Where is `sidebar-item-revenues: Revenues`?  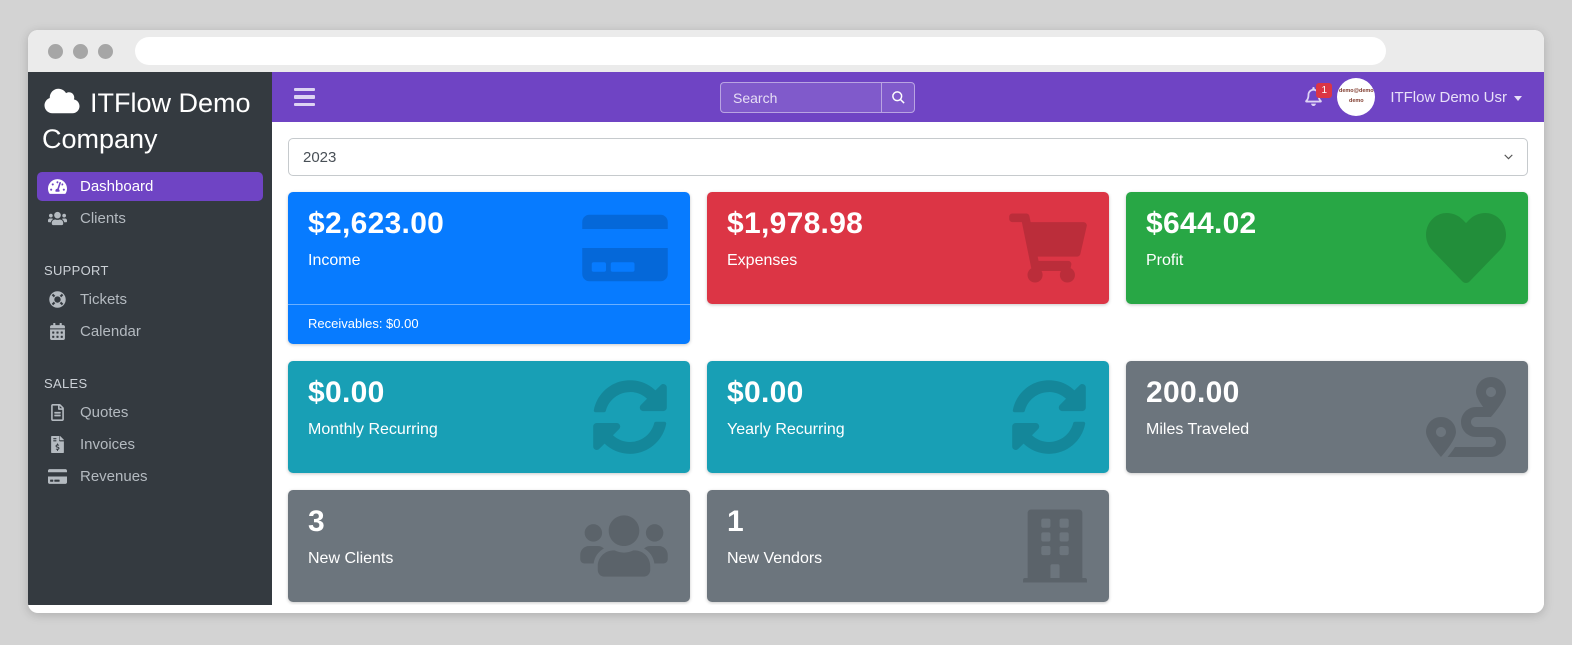
sidebar-item-revenues: Revenues is located at coordinates (150, 476).